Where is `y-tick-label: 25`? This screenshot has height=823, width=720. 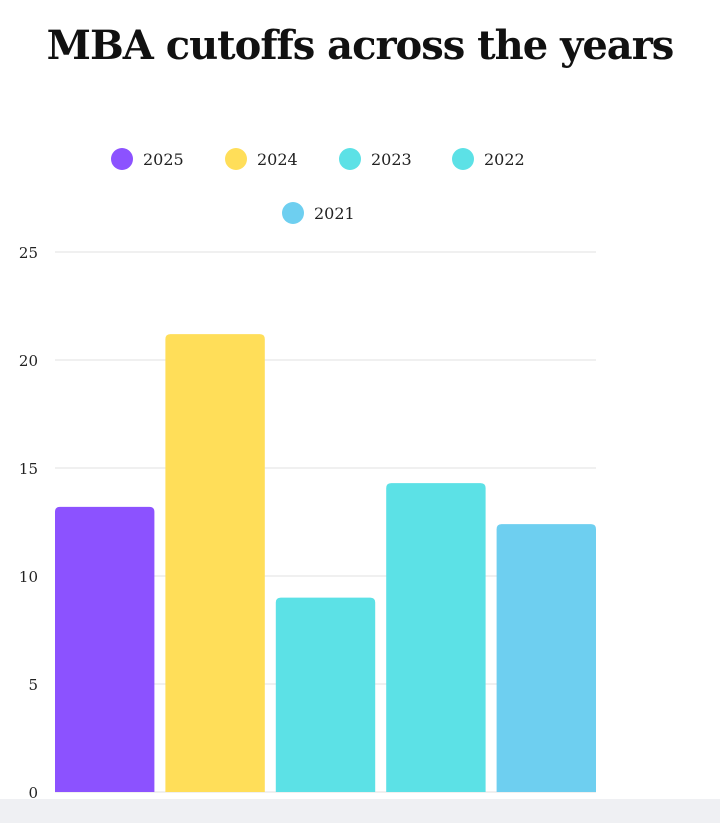
y-tick-label: 25 is located at coordinates (28, 253).